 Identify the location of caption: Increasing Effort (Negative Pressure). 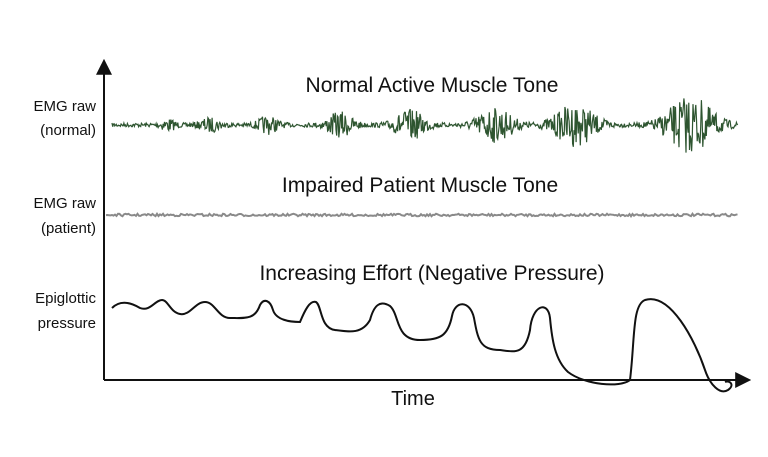
(431, 273).